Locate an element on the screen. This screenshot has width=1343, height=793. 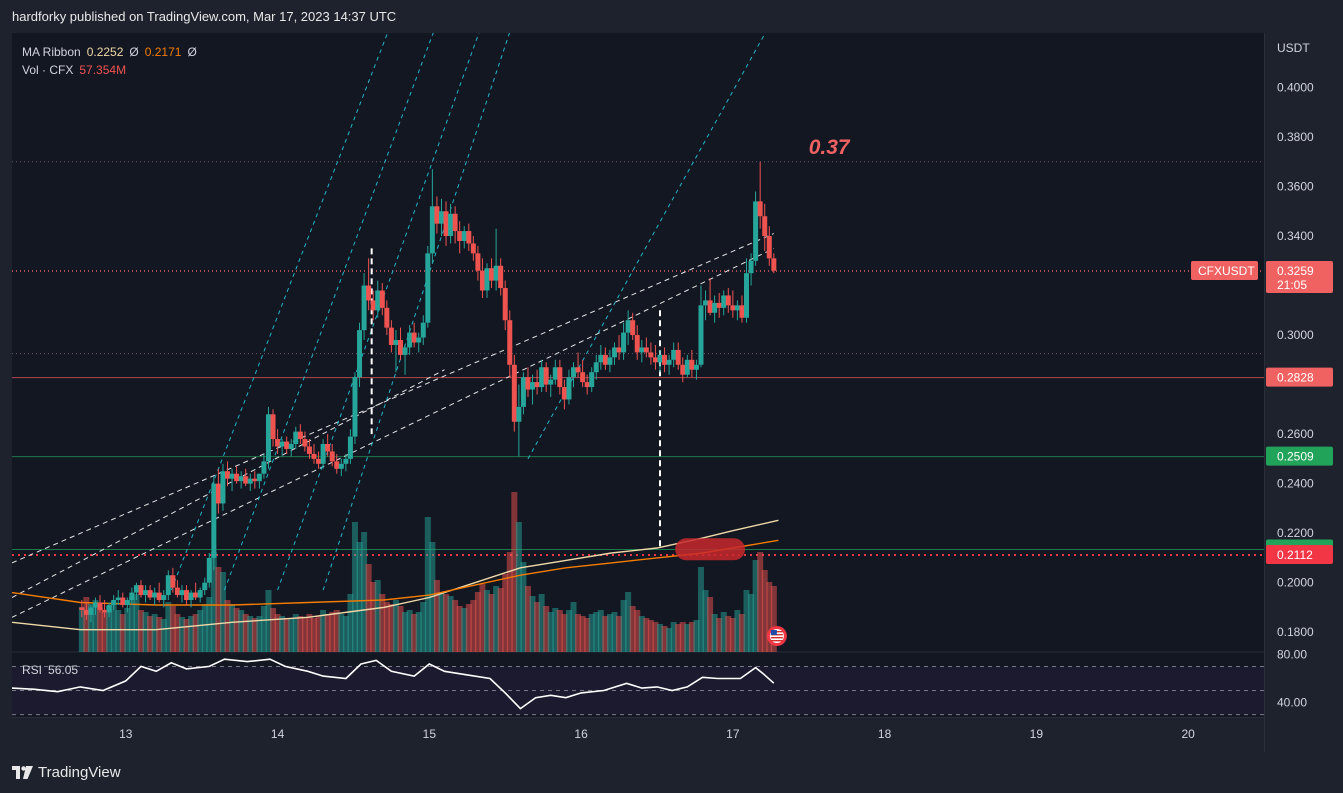
time-axis is located at coordinates (638, 734).